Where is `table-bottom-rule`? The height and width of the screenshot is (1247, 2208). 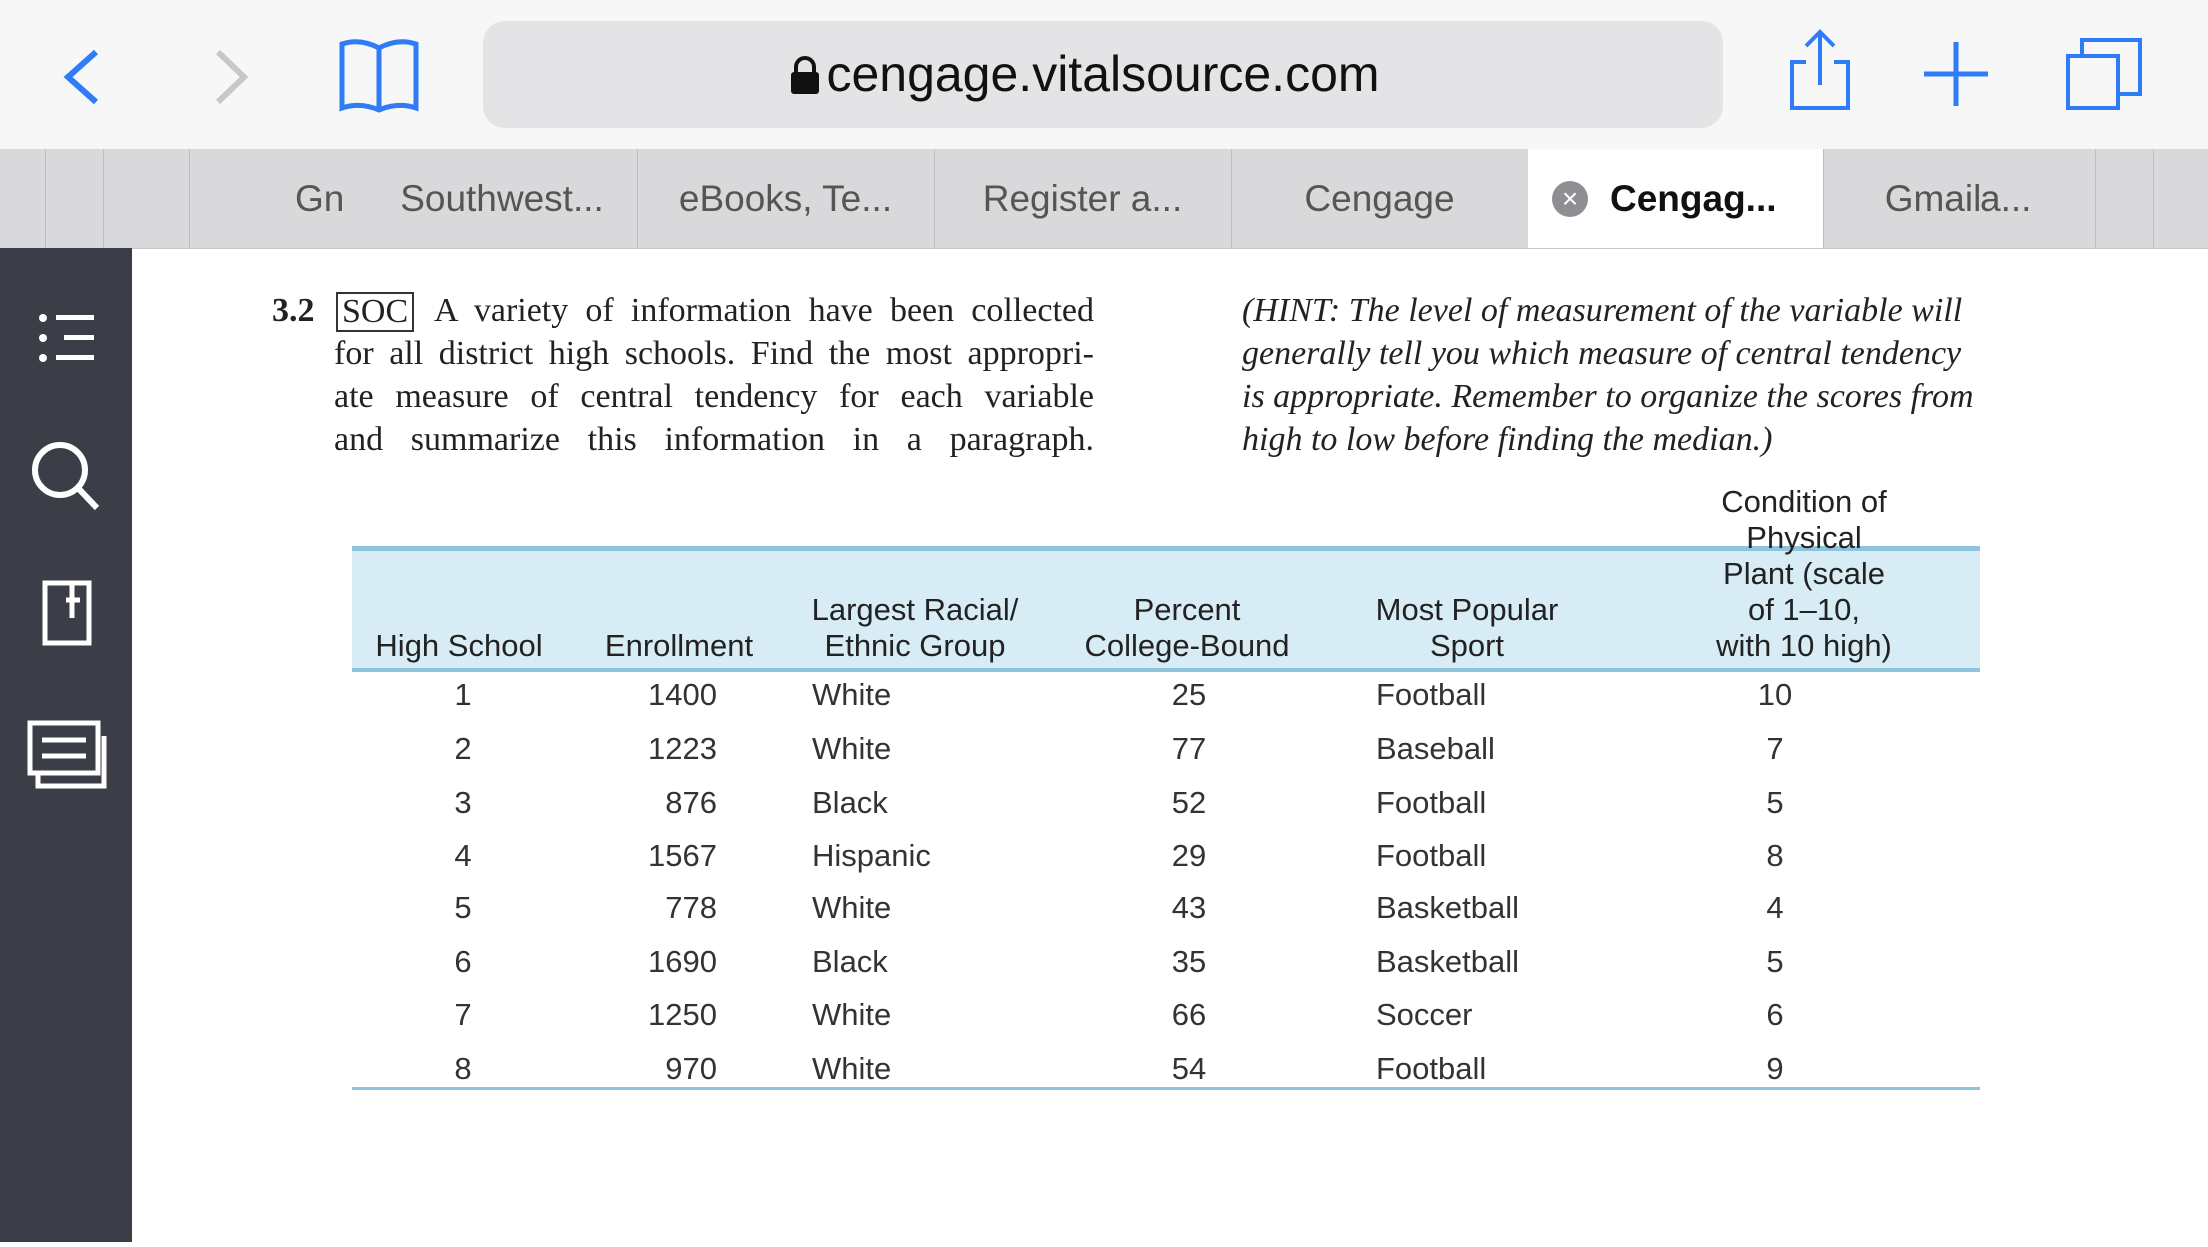 table-bottom-rule is located at coordinates (1166, 1088).